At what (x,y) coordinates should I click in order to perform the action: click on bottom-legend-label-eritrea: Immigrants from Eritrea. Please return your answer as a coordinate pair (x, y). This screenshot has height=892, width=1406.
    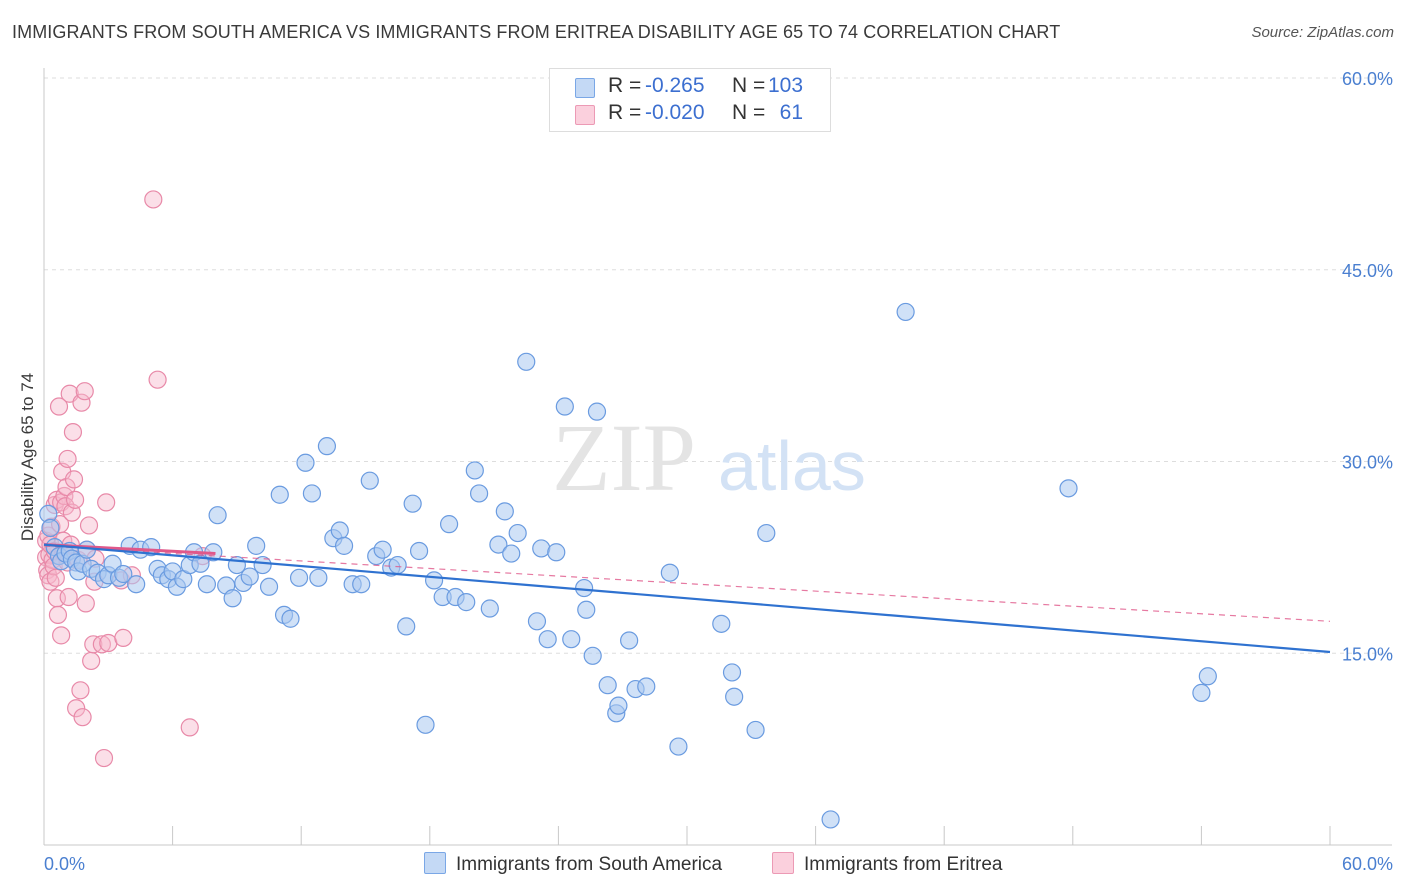
    Looking at the image, I should click on (903, 864).